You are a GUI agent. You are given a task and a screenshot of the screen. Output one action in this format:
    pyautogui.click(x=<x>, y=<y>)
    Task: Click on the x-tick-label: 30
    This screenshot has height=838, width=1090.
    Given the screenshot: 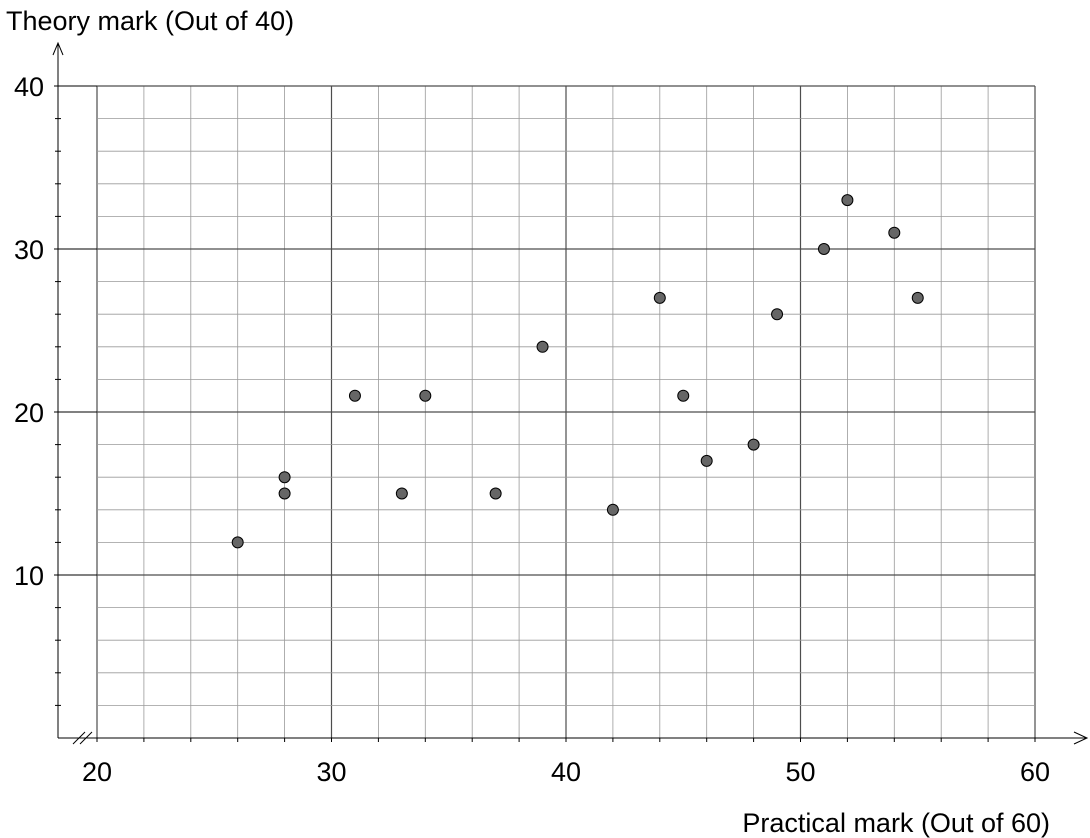 What is the action you would take?
    pyautogui.click(x=331, y=772)
    